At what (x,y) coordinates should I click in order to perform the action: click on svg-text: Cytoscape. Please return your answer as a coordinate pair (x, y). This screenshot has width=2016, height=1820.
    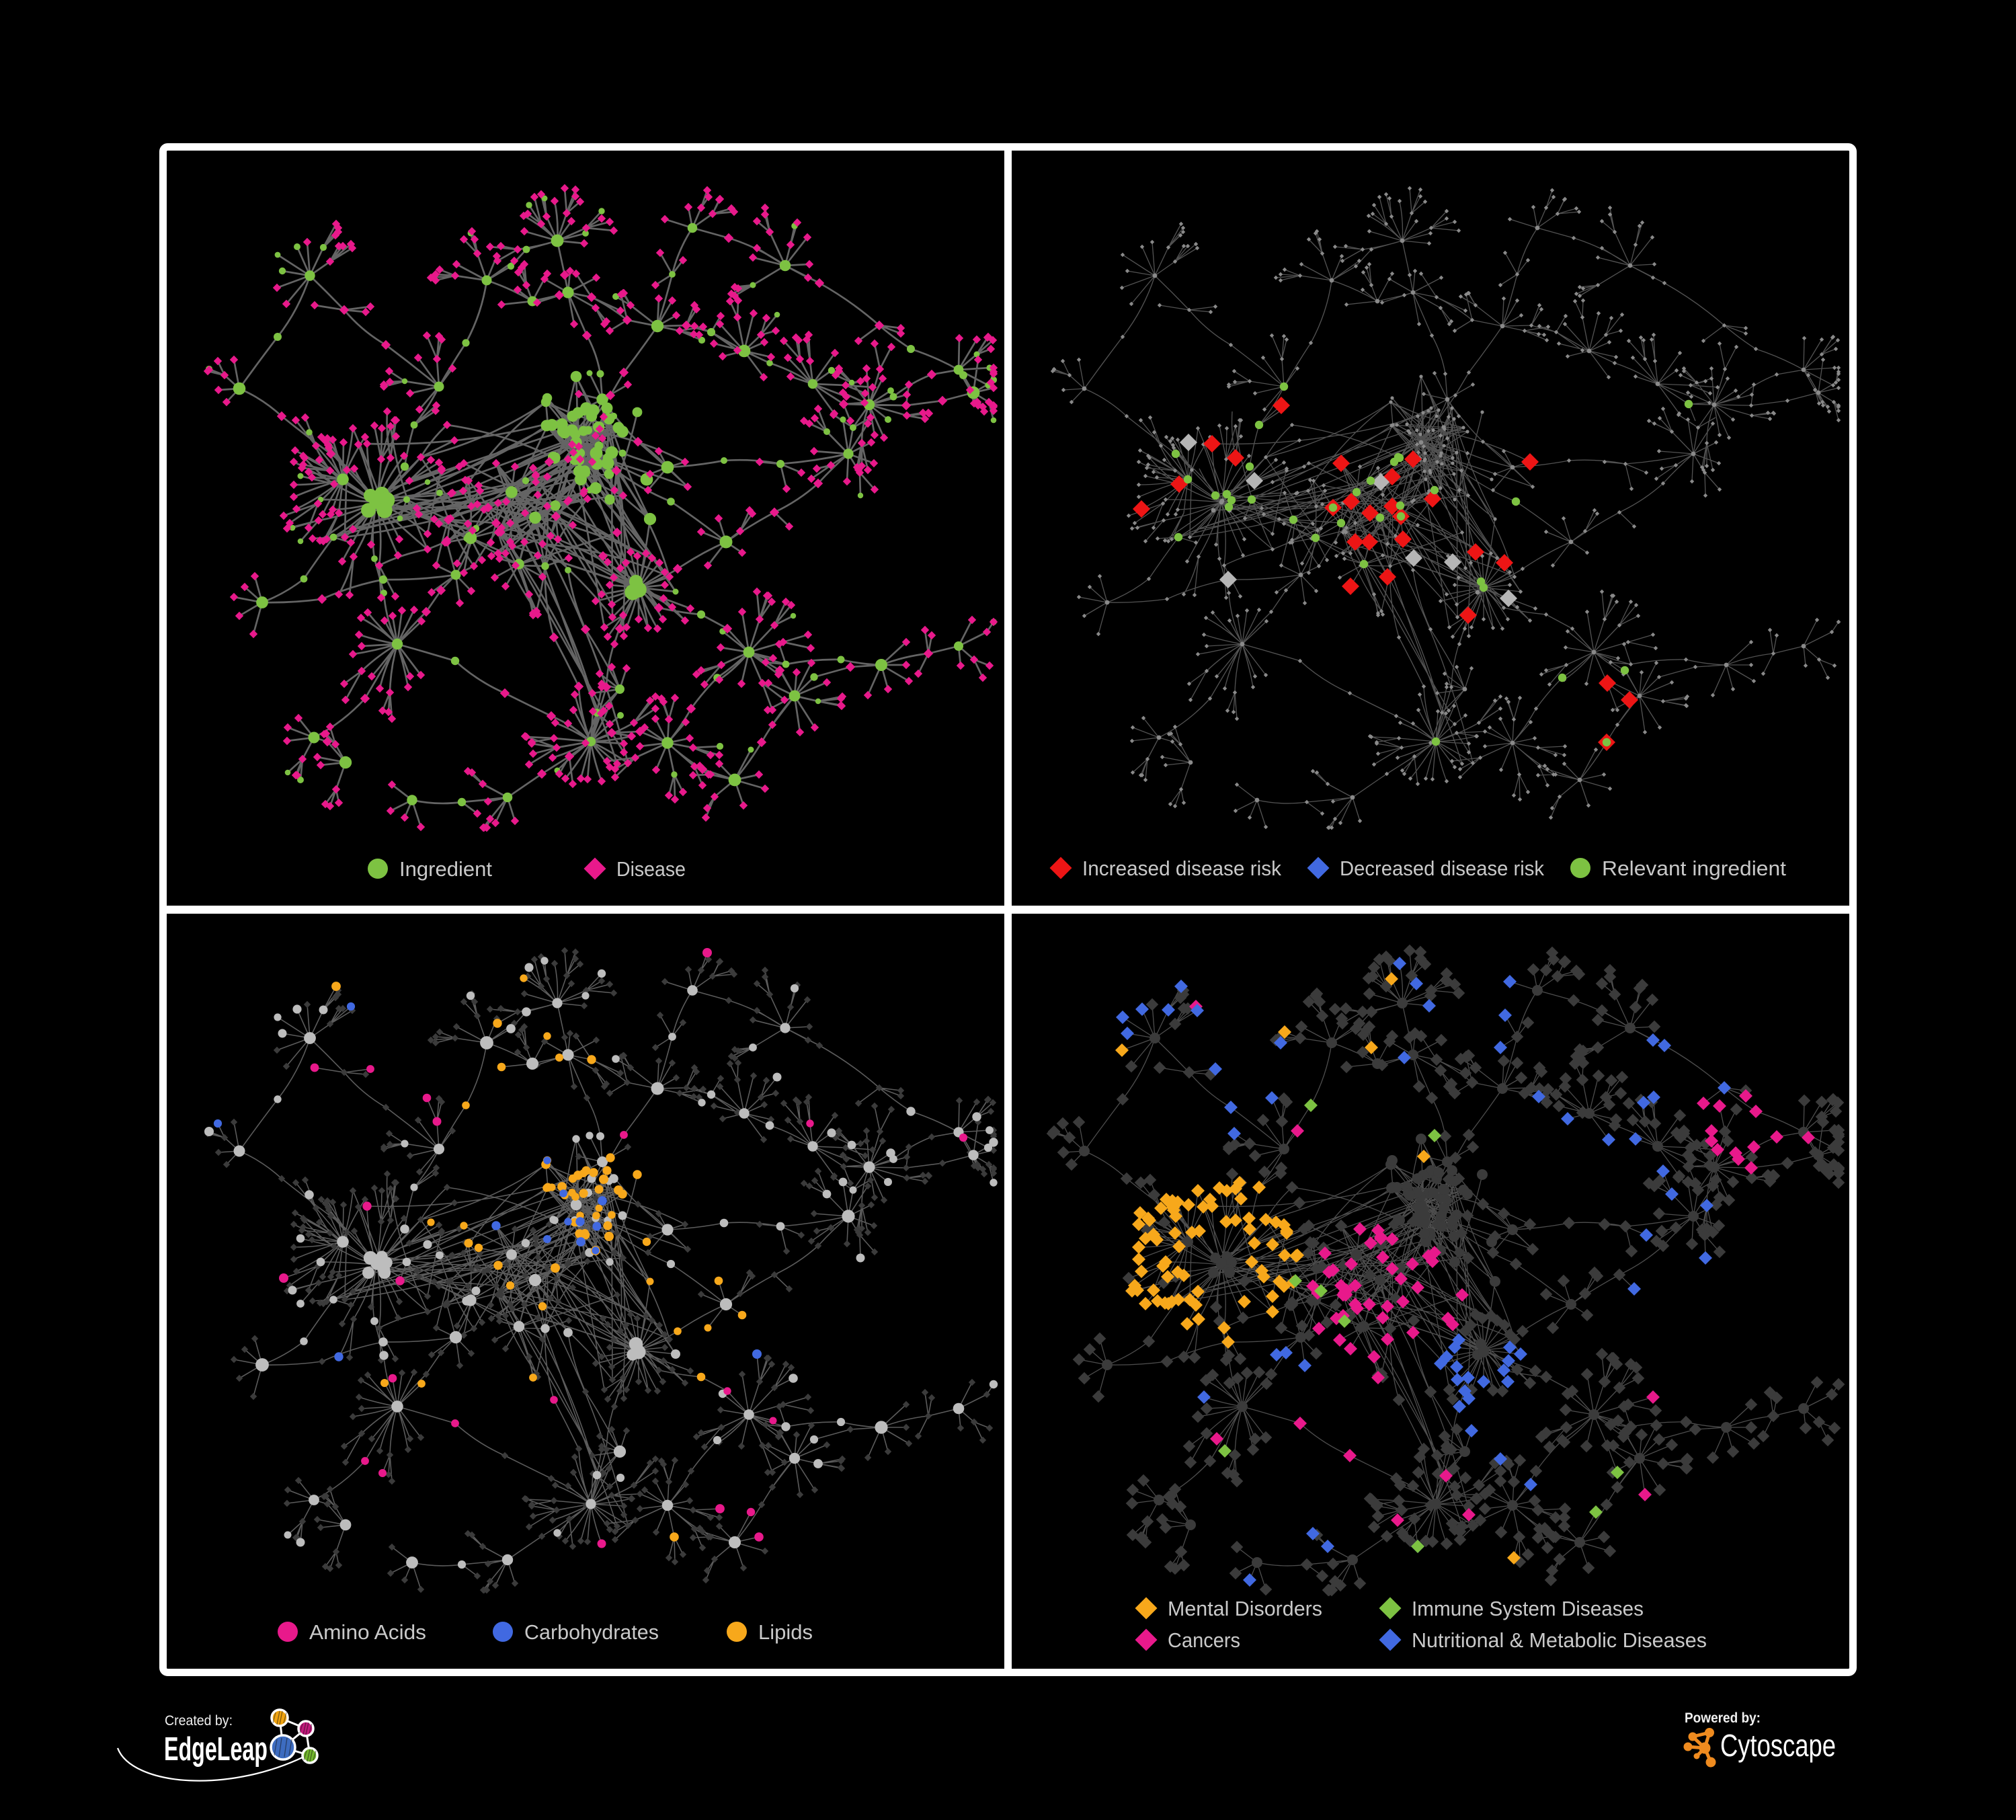
    Looking at the image, I should click on (1778, 1745).